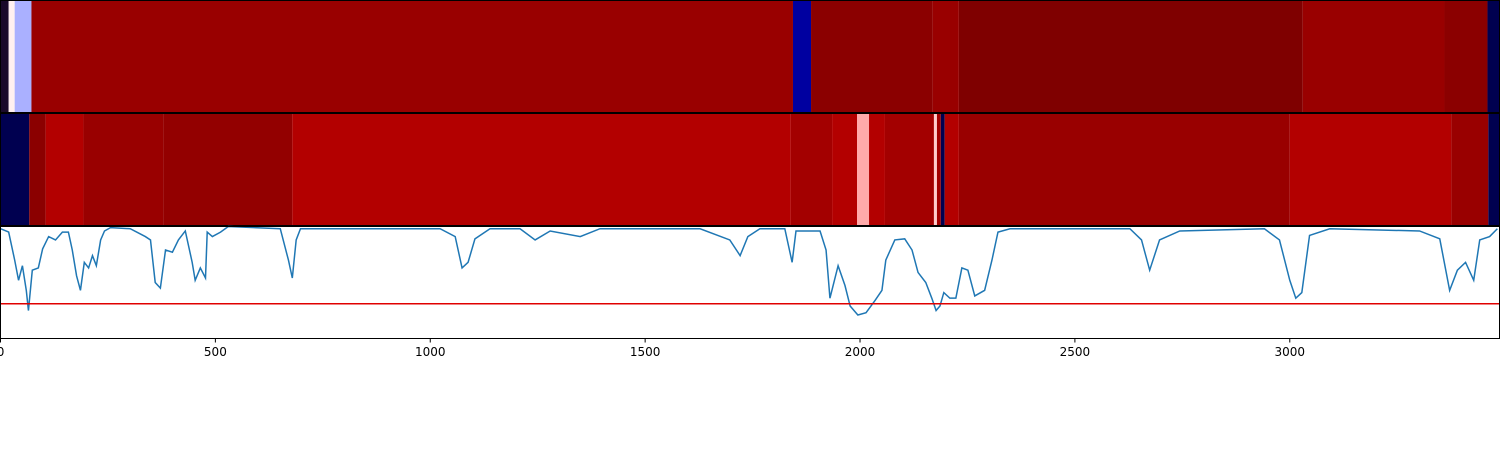 The image size is (1500, 450). What do you see at coordinates (645, 352) in the screenshot?
I see `x-tick-label: 1500` at bounding box center [645, 352].